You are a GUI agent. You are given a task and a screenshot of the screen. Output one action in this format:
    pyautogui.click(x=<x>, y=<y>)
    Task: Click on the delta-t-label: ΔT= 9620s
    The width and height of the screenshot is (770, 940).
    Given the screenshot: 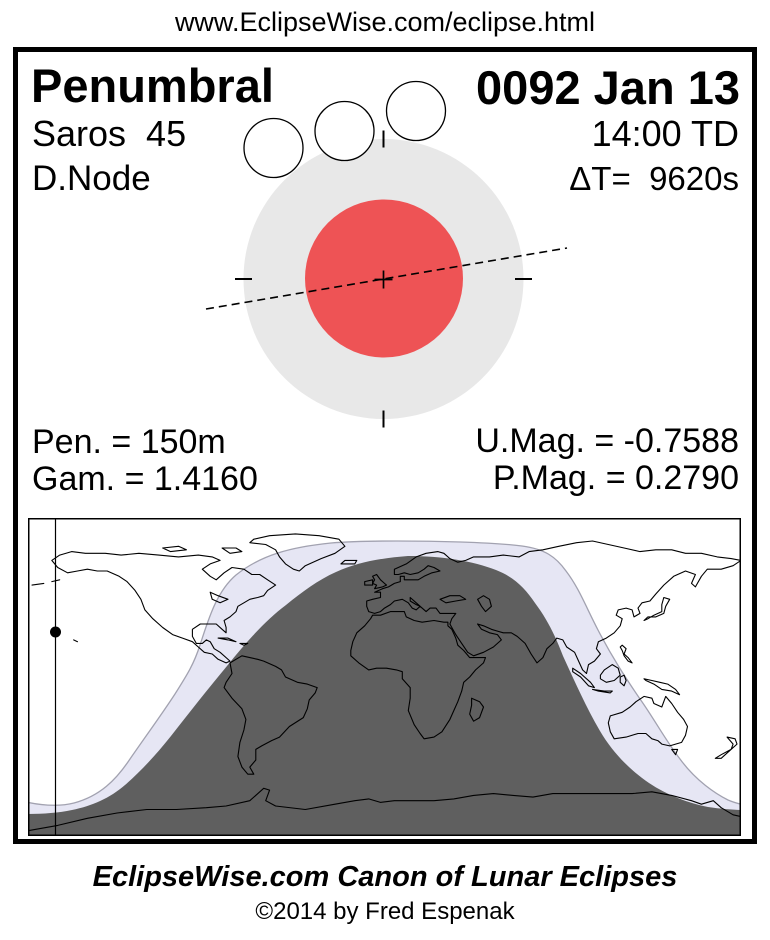 What is the action you would take?
    pyautogui.click(x=654, y=178)
    